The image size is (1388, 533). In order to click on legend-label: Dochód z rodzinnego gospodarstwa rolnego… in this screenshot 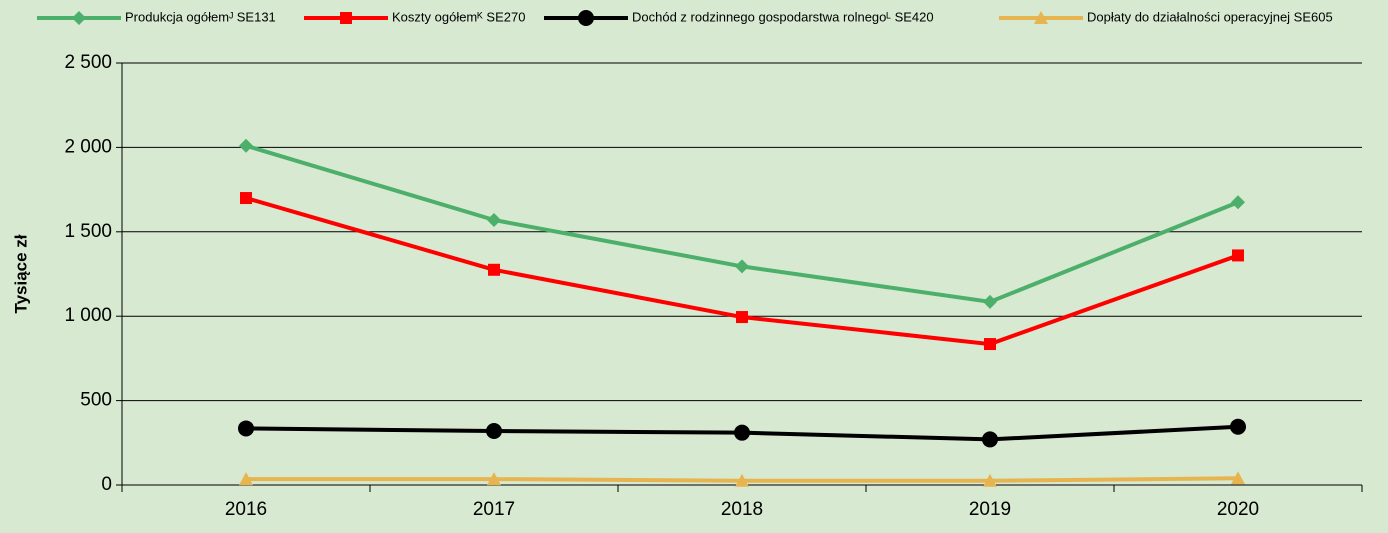, I will do `click(783, 16)`.